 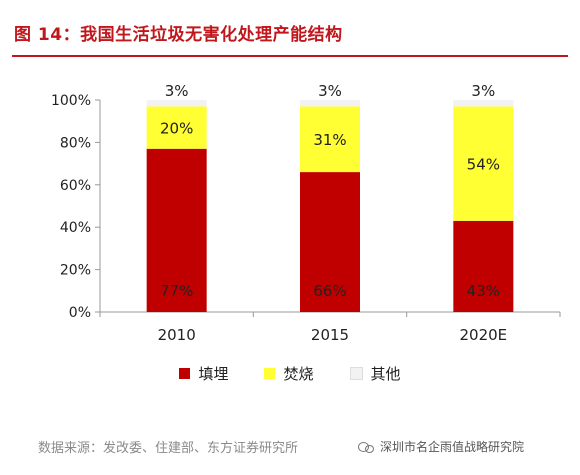 I want to click on y-tick-label: 0%, so click(x=80, y=313).